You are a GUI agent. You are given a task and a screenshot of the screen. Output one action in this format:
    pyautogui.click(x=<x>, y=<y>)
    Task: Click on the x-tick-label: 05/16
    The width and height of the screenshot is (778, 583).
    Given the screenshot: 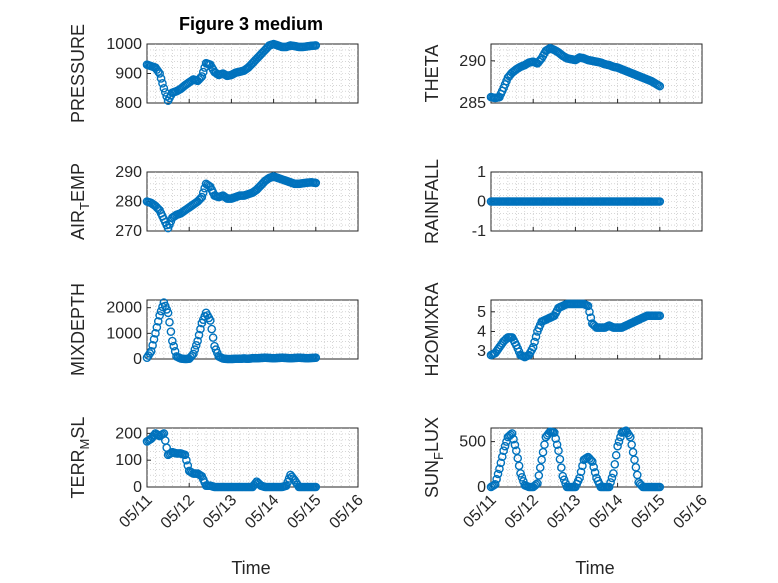 What is the action you would take?
    pyautogui.click(x=346, y=512)
    